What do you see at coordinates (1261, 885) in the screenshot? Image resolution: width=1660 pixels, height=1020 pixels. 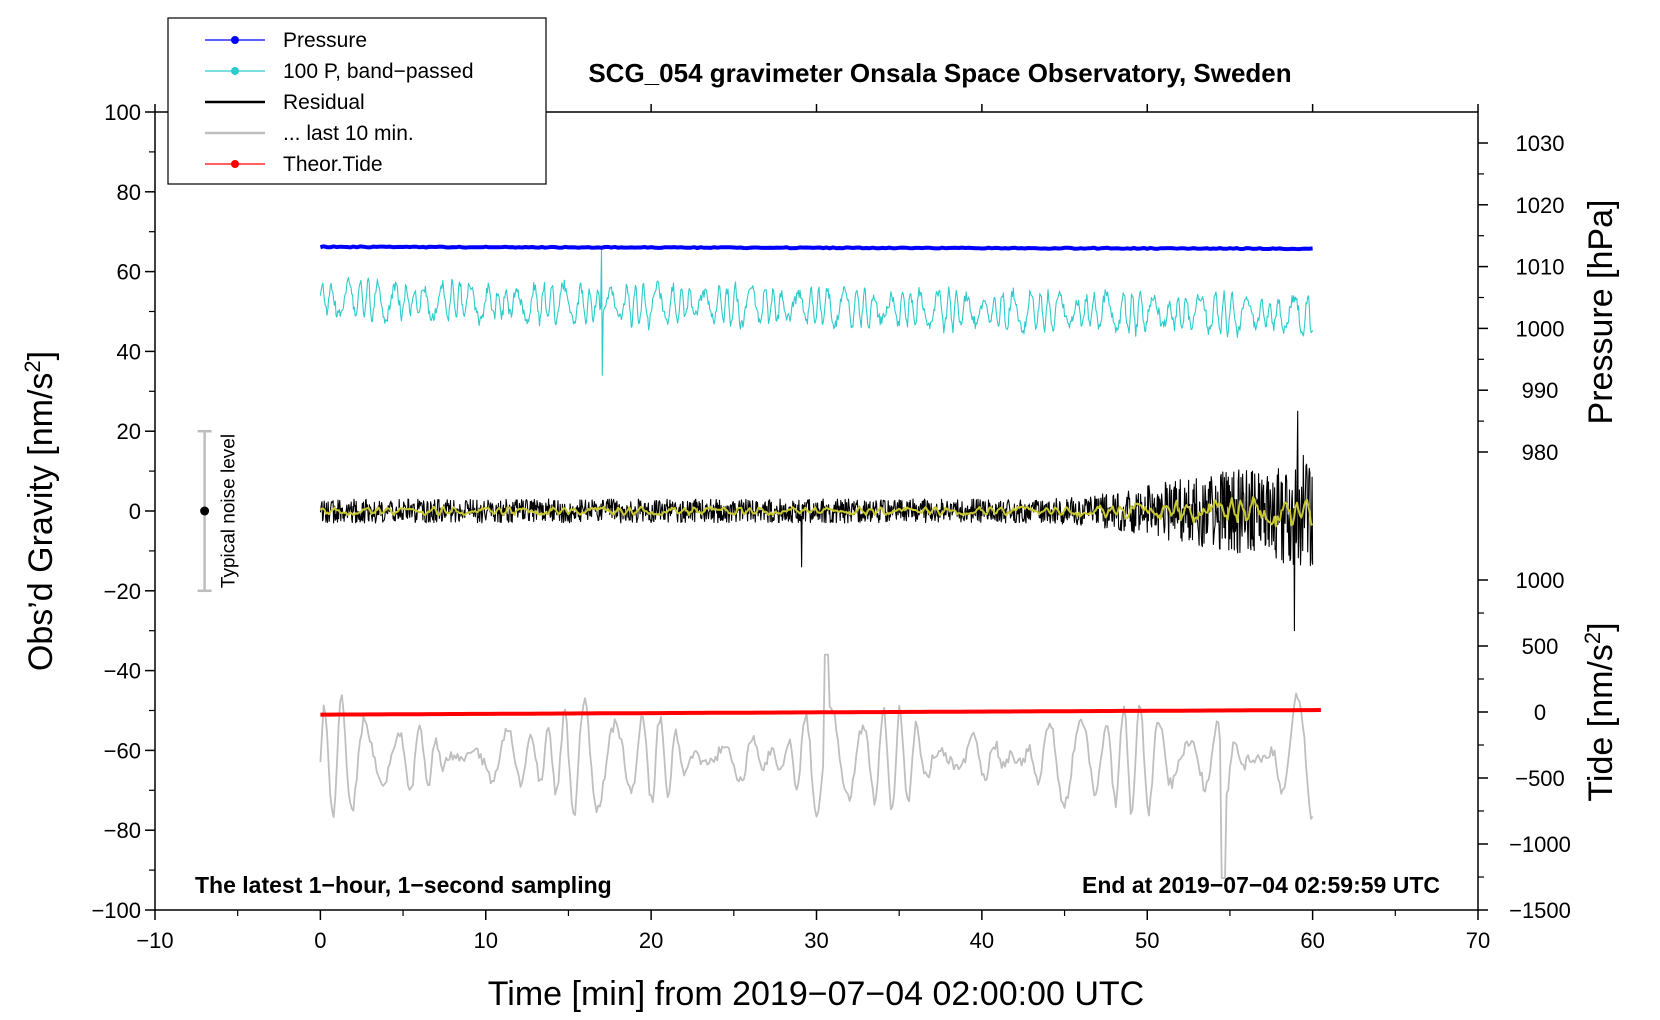 I see `annotation-end-time: End at 2019−07−04 02:59:59 UTC` at bounding box center [1261, 885].